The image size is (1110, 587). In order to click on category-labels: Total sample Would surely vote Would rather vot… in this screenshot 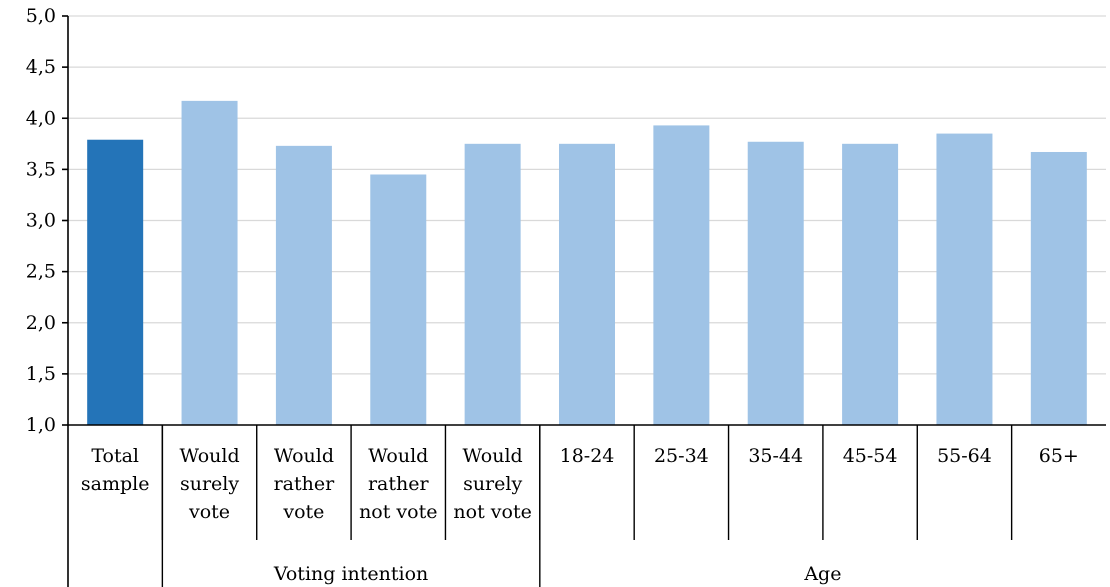, I will do `click(580, 484)`.